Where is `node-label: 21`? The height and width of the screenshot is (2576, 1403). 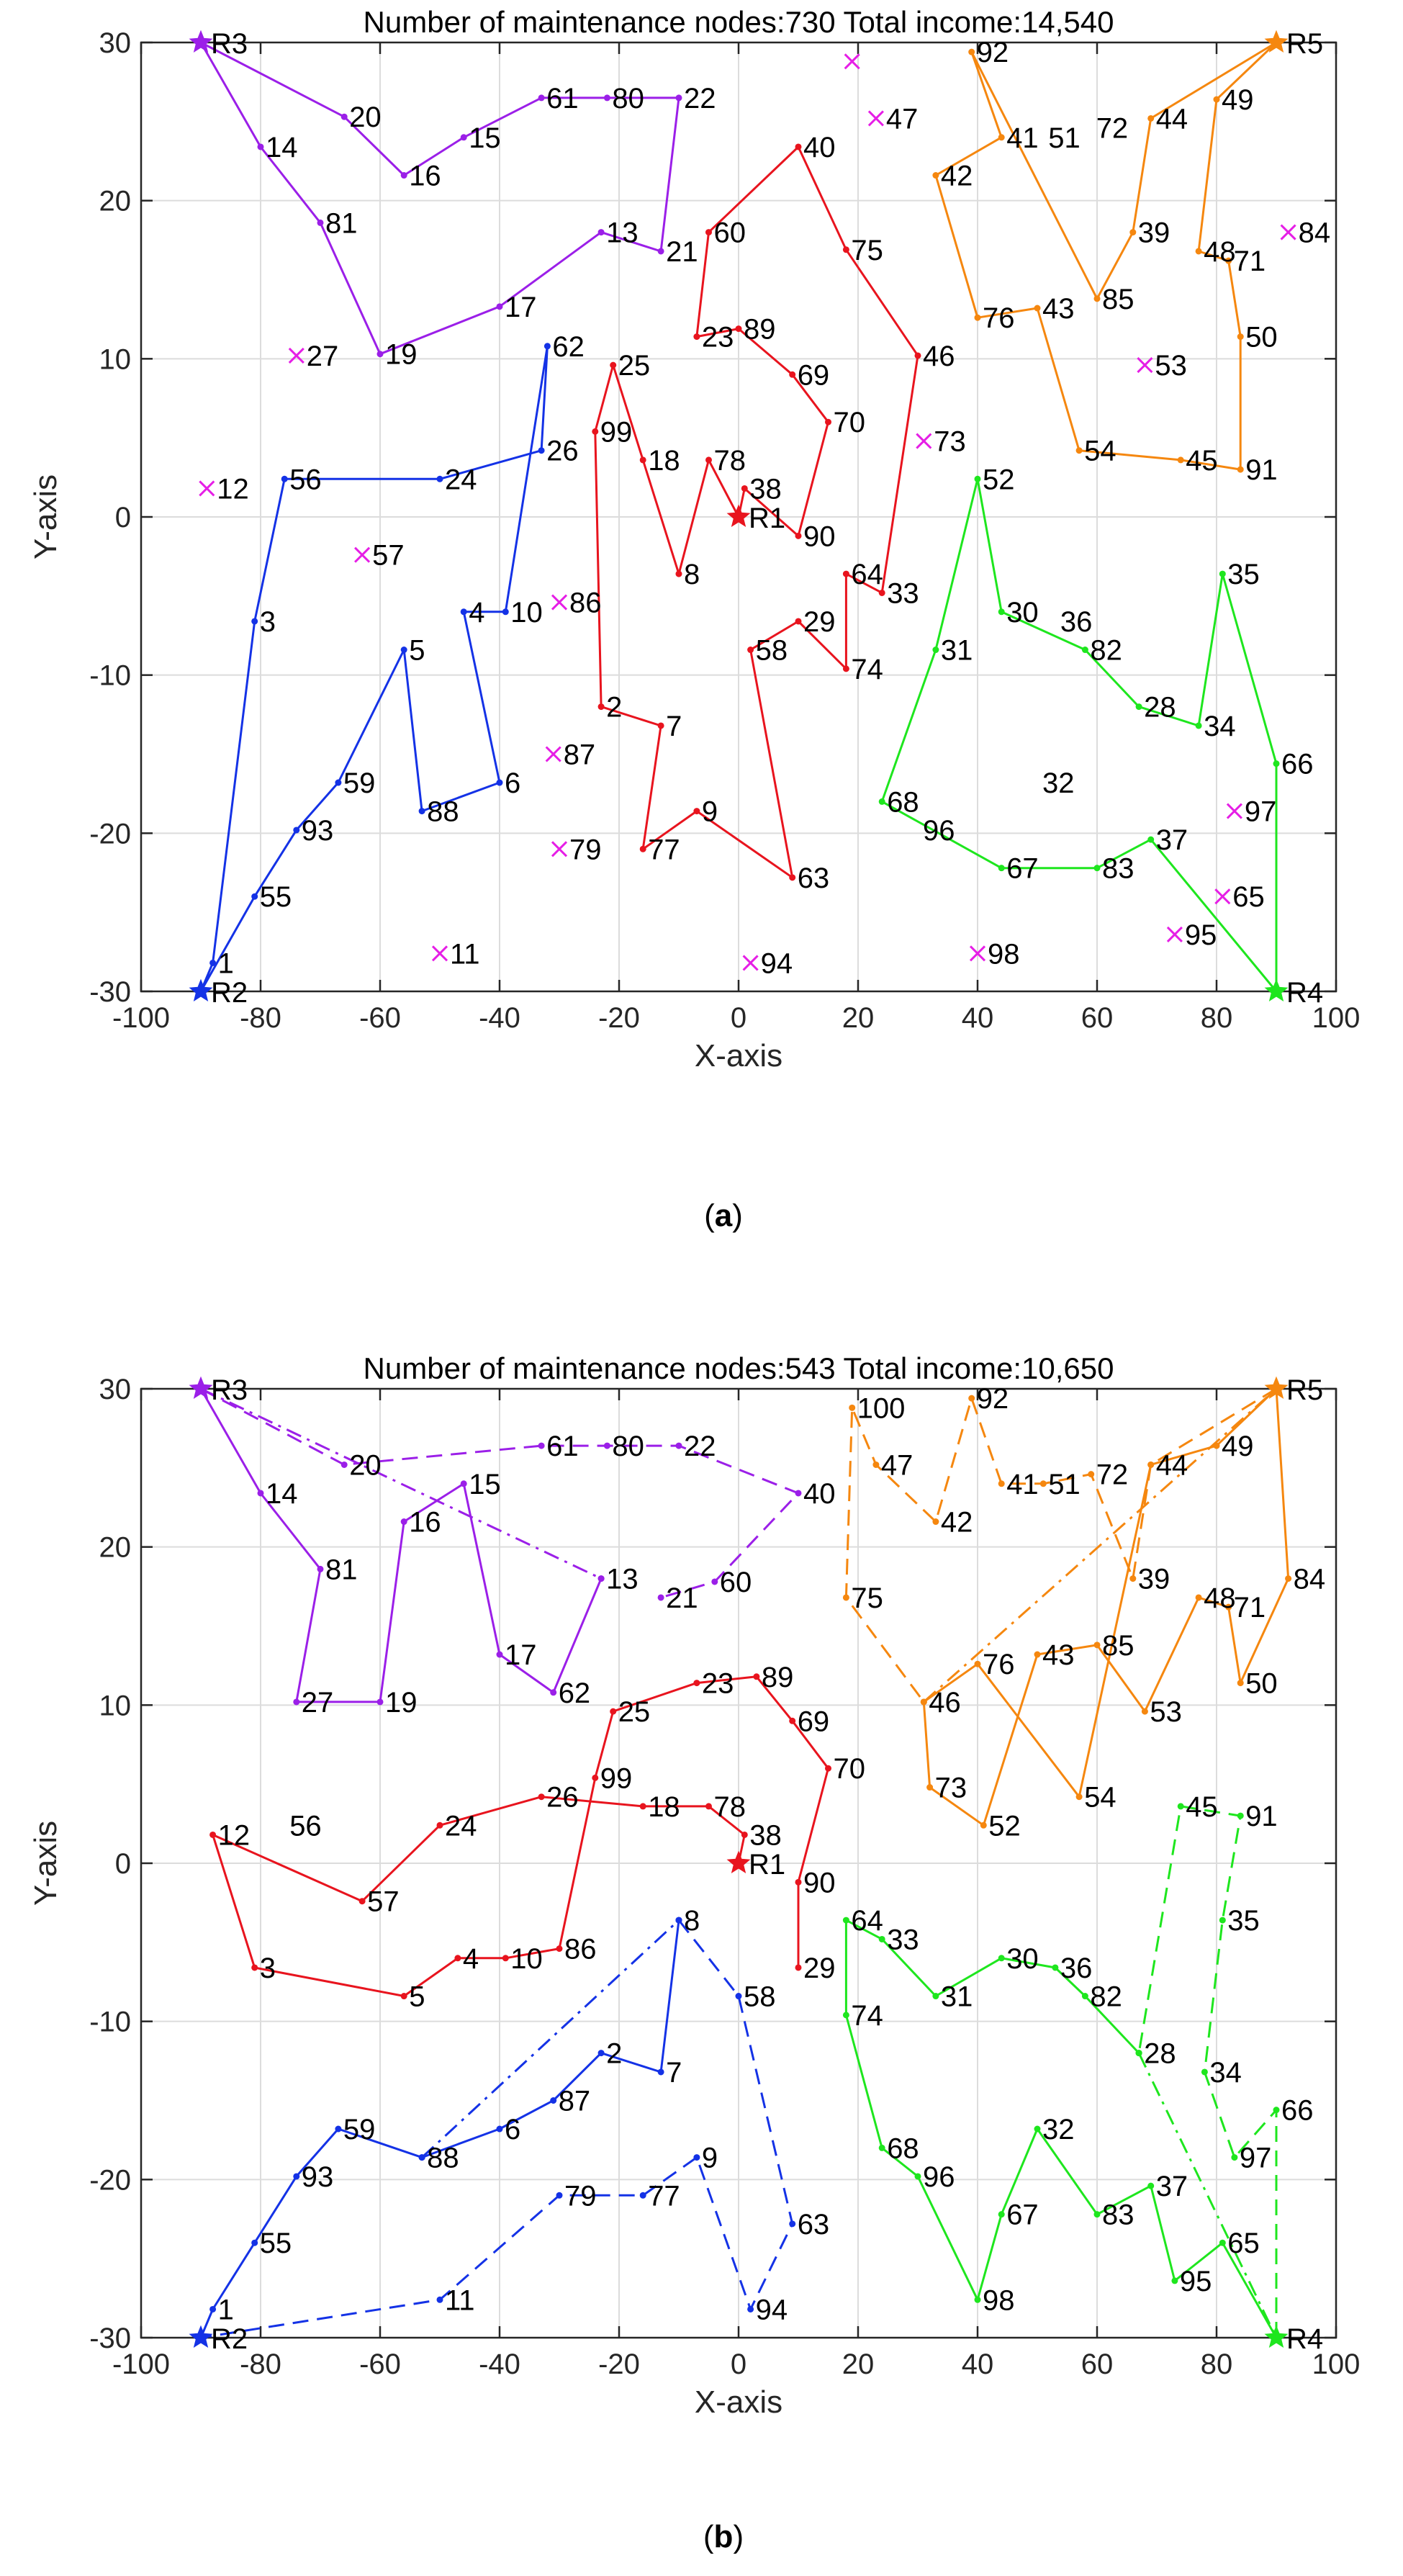
node-label: 21 is located at coordinates (682, 1598).